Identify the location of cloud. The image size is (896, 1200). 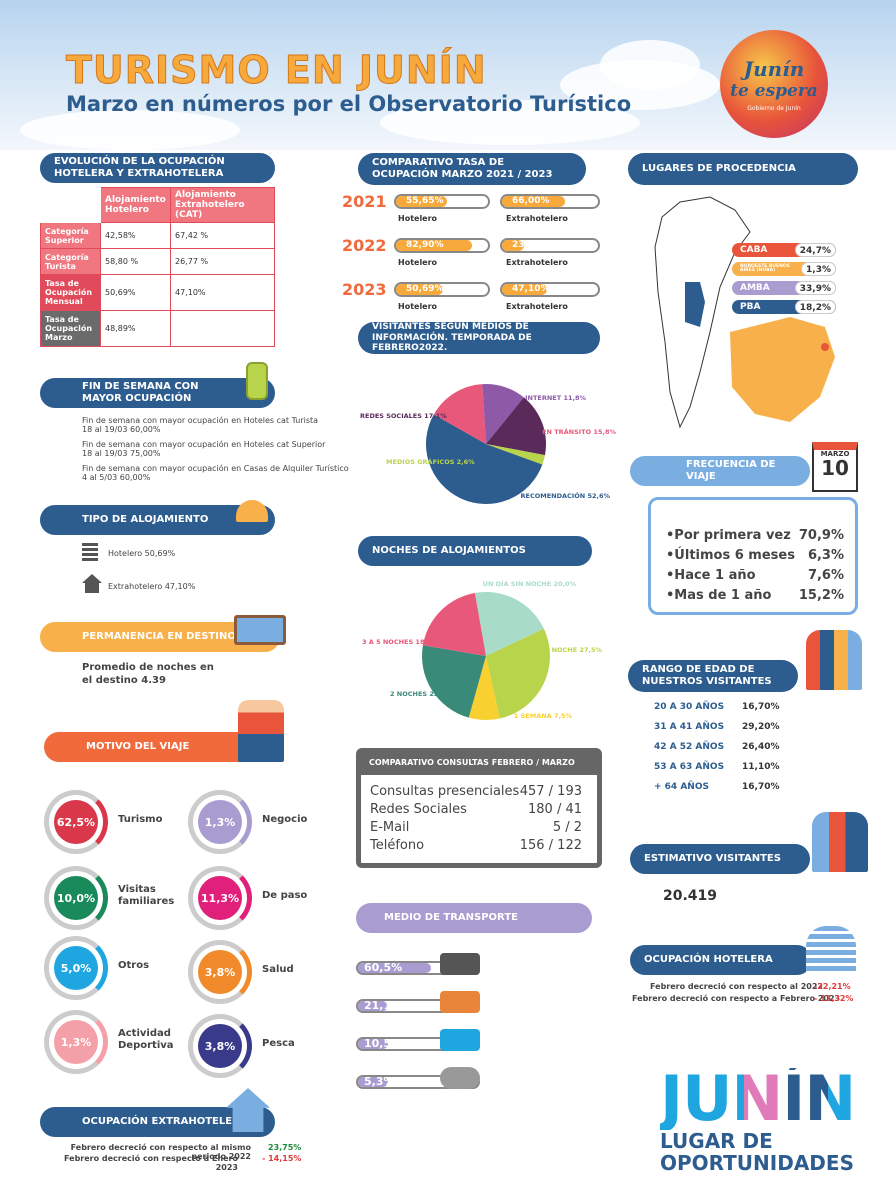
(650, 65).